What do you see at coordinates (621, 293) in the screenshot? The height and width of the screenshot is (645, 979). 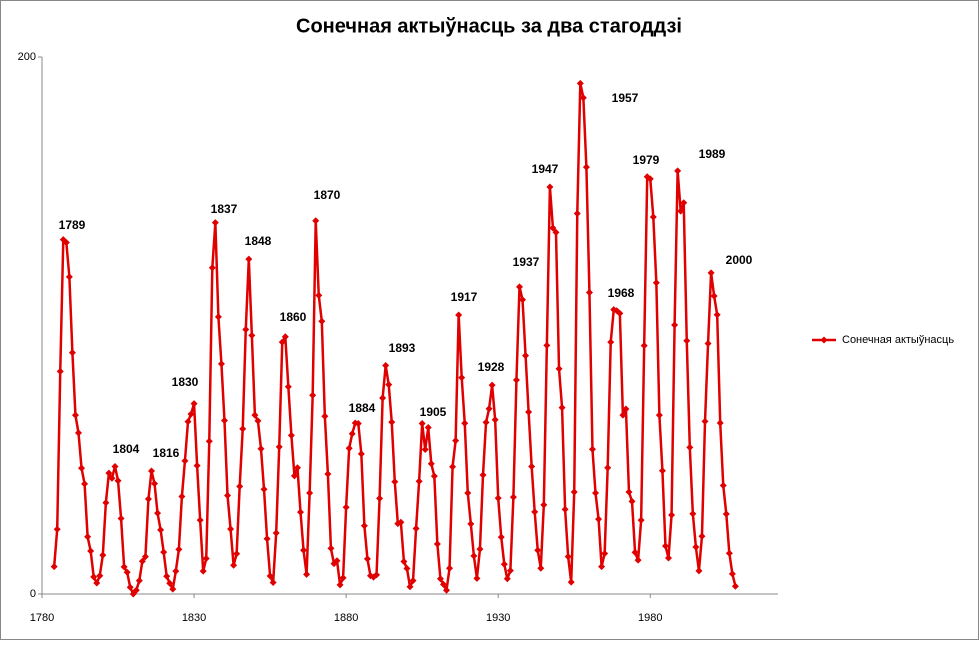 I see `annotation: 1968` at bounding box center [621, 293].